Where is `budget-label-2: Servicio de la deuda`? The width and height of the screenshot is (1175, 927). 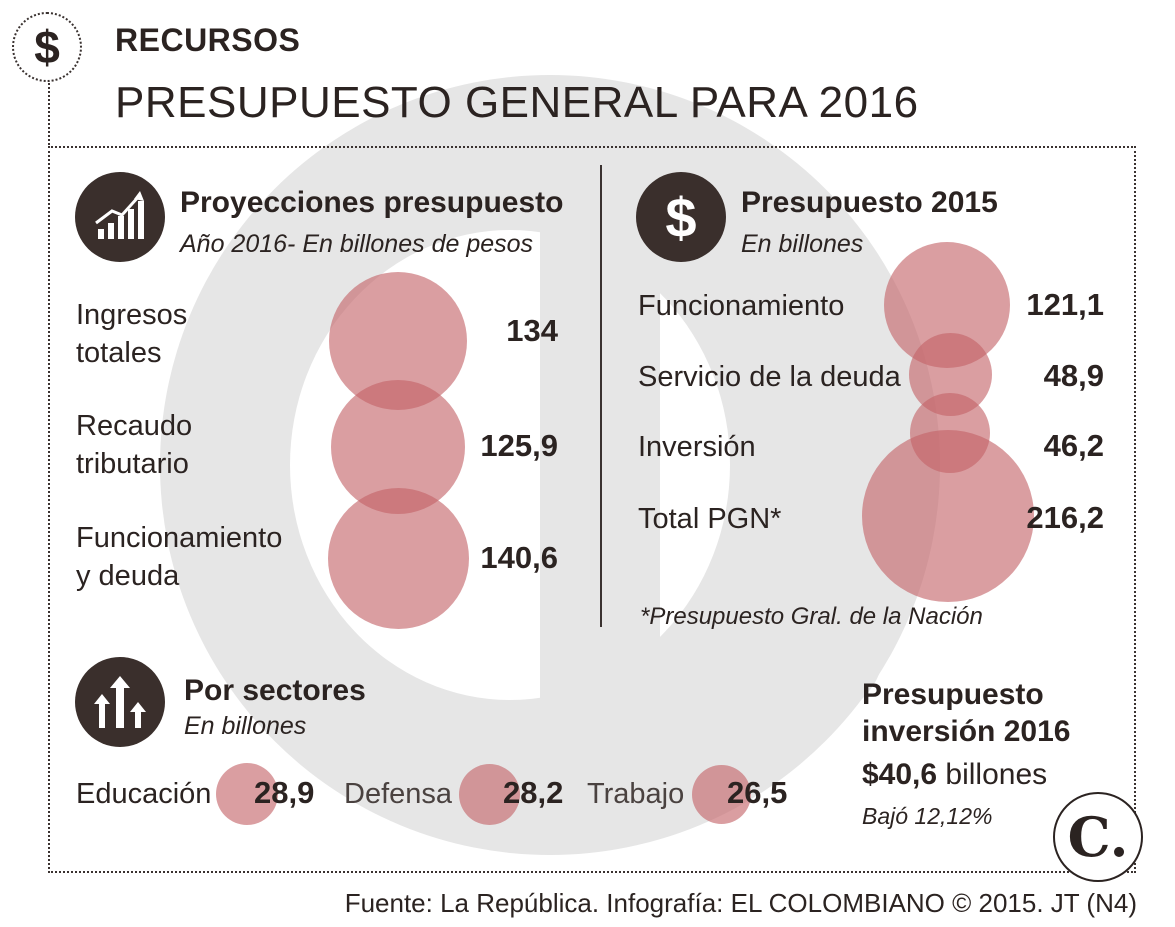
budget-label-2: Servicio de la deuda is located at coordinates (769, 377).